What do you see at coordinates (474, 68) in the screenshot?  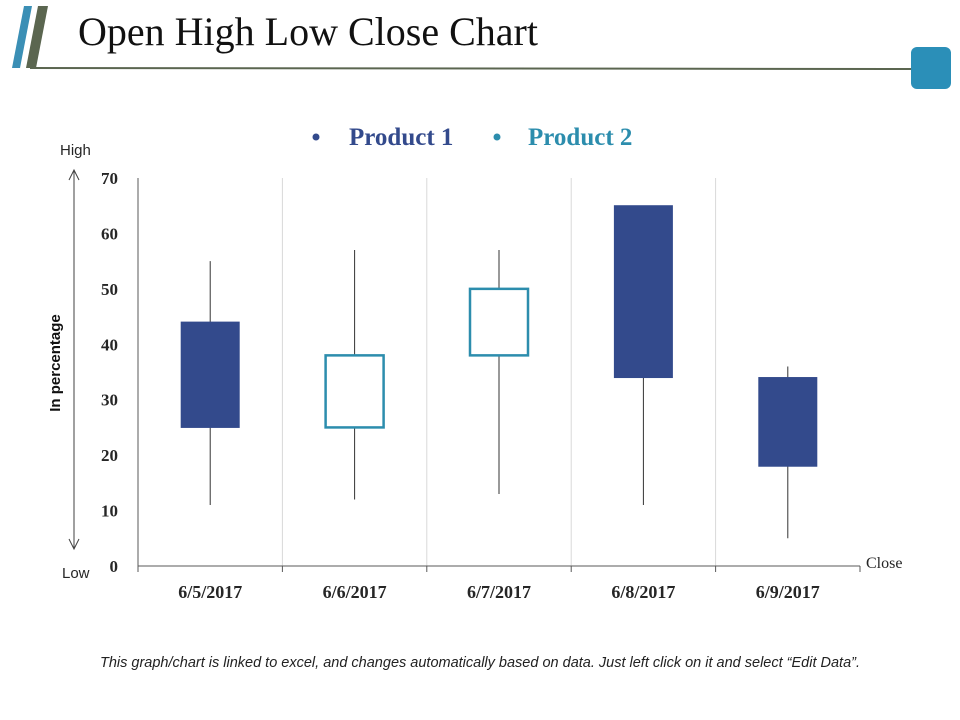 I see `title-rule` at bounding box center [474, 68].